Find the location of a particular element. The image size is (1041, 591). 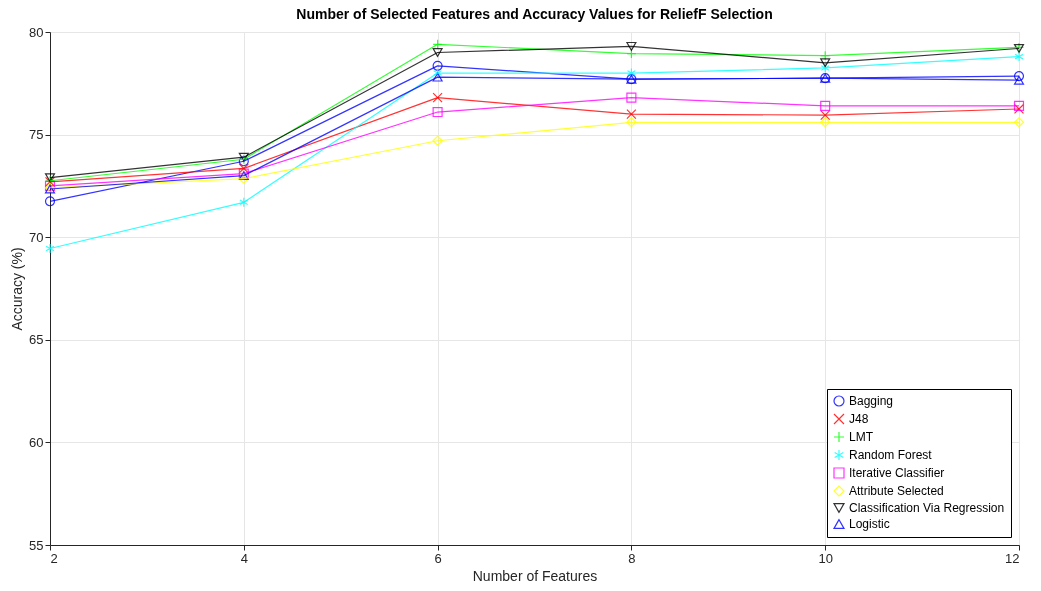

legend-label: Attribute Selected is located at coordinates (896, 491).